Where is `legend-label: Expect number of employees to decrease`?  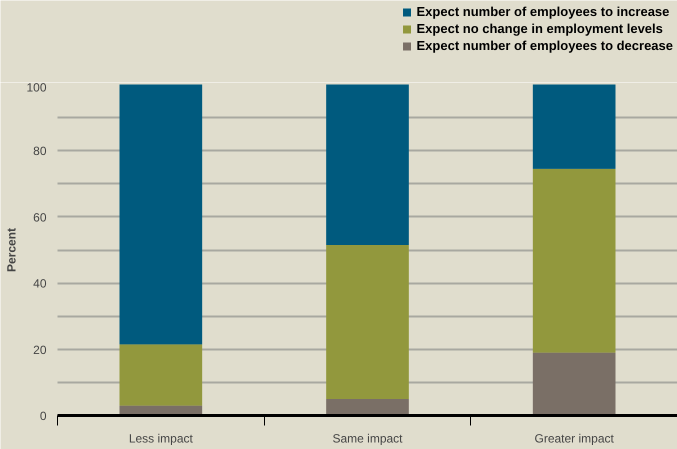 legend-label: Expect number of employees to decrease is located at coordinates (544, 45).